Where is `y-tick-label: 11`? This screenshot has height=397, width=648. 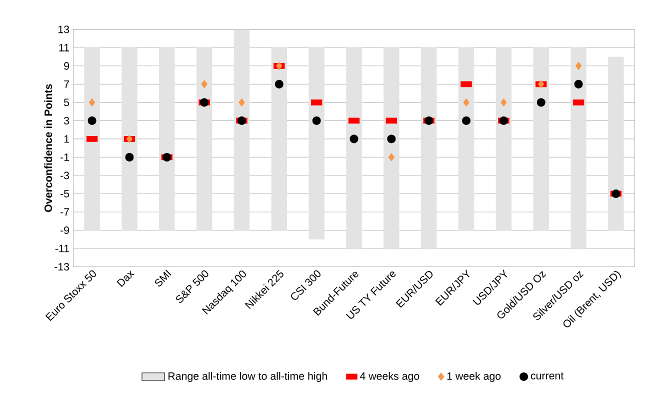 y-tick-label: 11 is located at coordinates (64, 48).